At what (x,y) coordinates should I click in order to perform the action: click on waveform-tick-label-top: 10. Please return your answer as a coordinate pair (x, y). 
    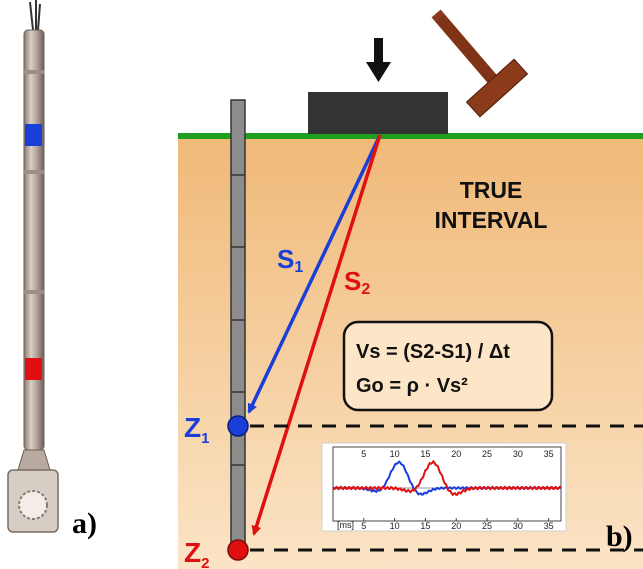
    Looking at the image, I should click on (395, 454).